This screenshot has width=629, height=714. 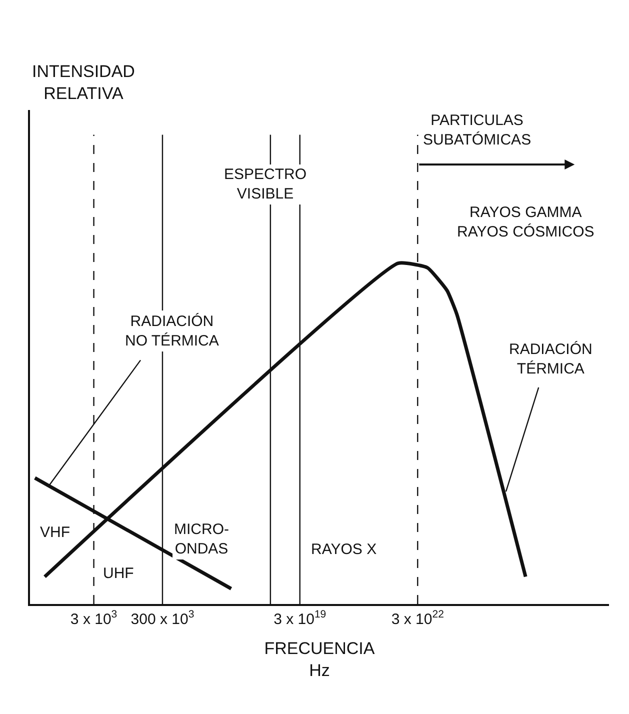 What do you see at coordinates (265, 184) in the screenshot?
I see `text: ESPECTRO VISIBLE` at bounding box center [265, 184].